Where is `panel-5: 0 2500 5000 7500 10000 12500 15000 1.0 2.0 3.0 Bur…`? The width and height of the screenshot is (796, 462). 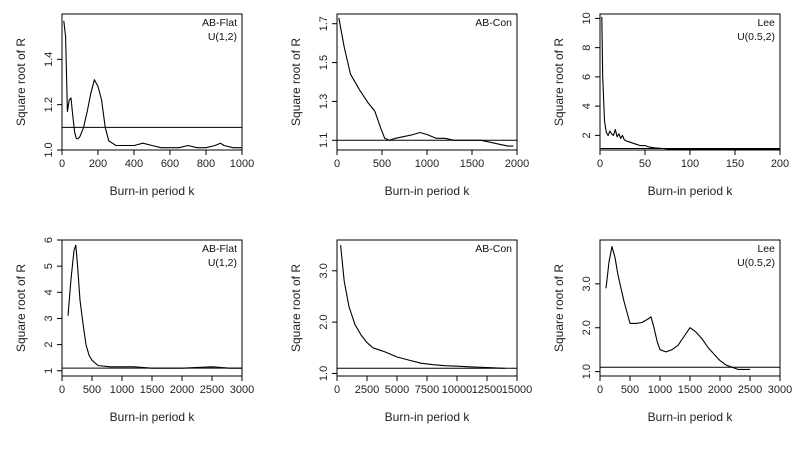
panel-5: 0 2500 5000 7500 10000 12500 15000 1.0 2.0 3.0 Bur… is located at coordinates (411, 331).